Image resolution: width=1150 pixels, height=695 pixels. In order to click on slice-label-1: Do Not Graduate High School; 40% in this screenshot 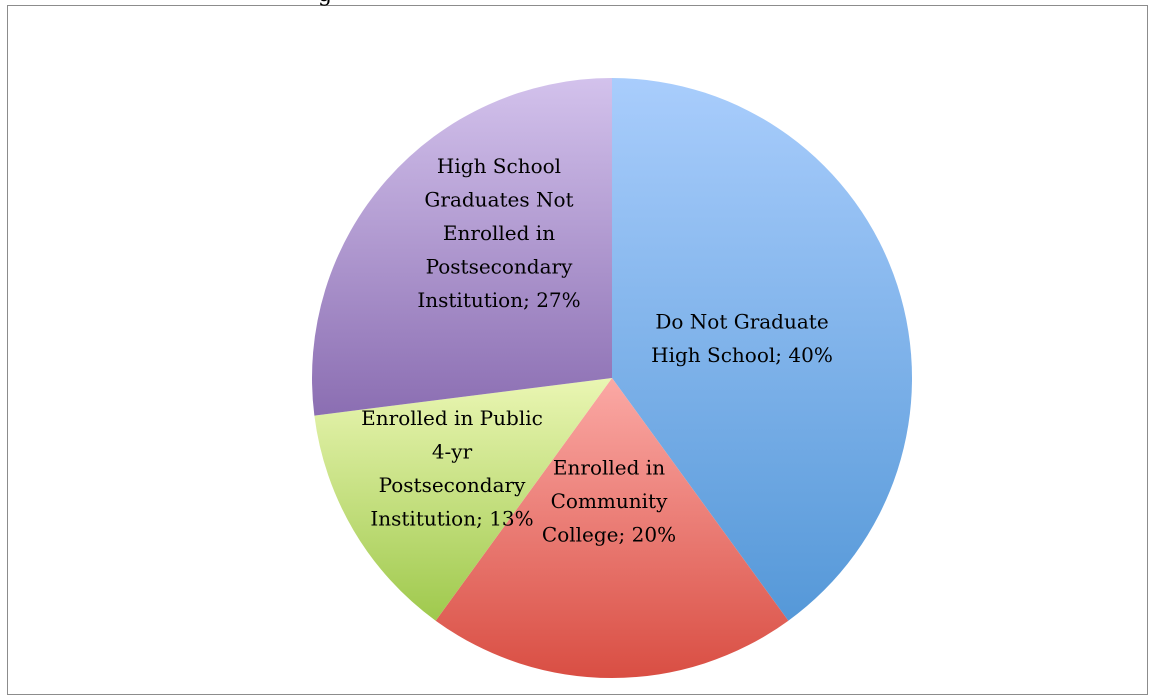, I will do `click(742, 338)`.